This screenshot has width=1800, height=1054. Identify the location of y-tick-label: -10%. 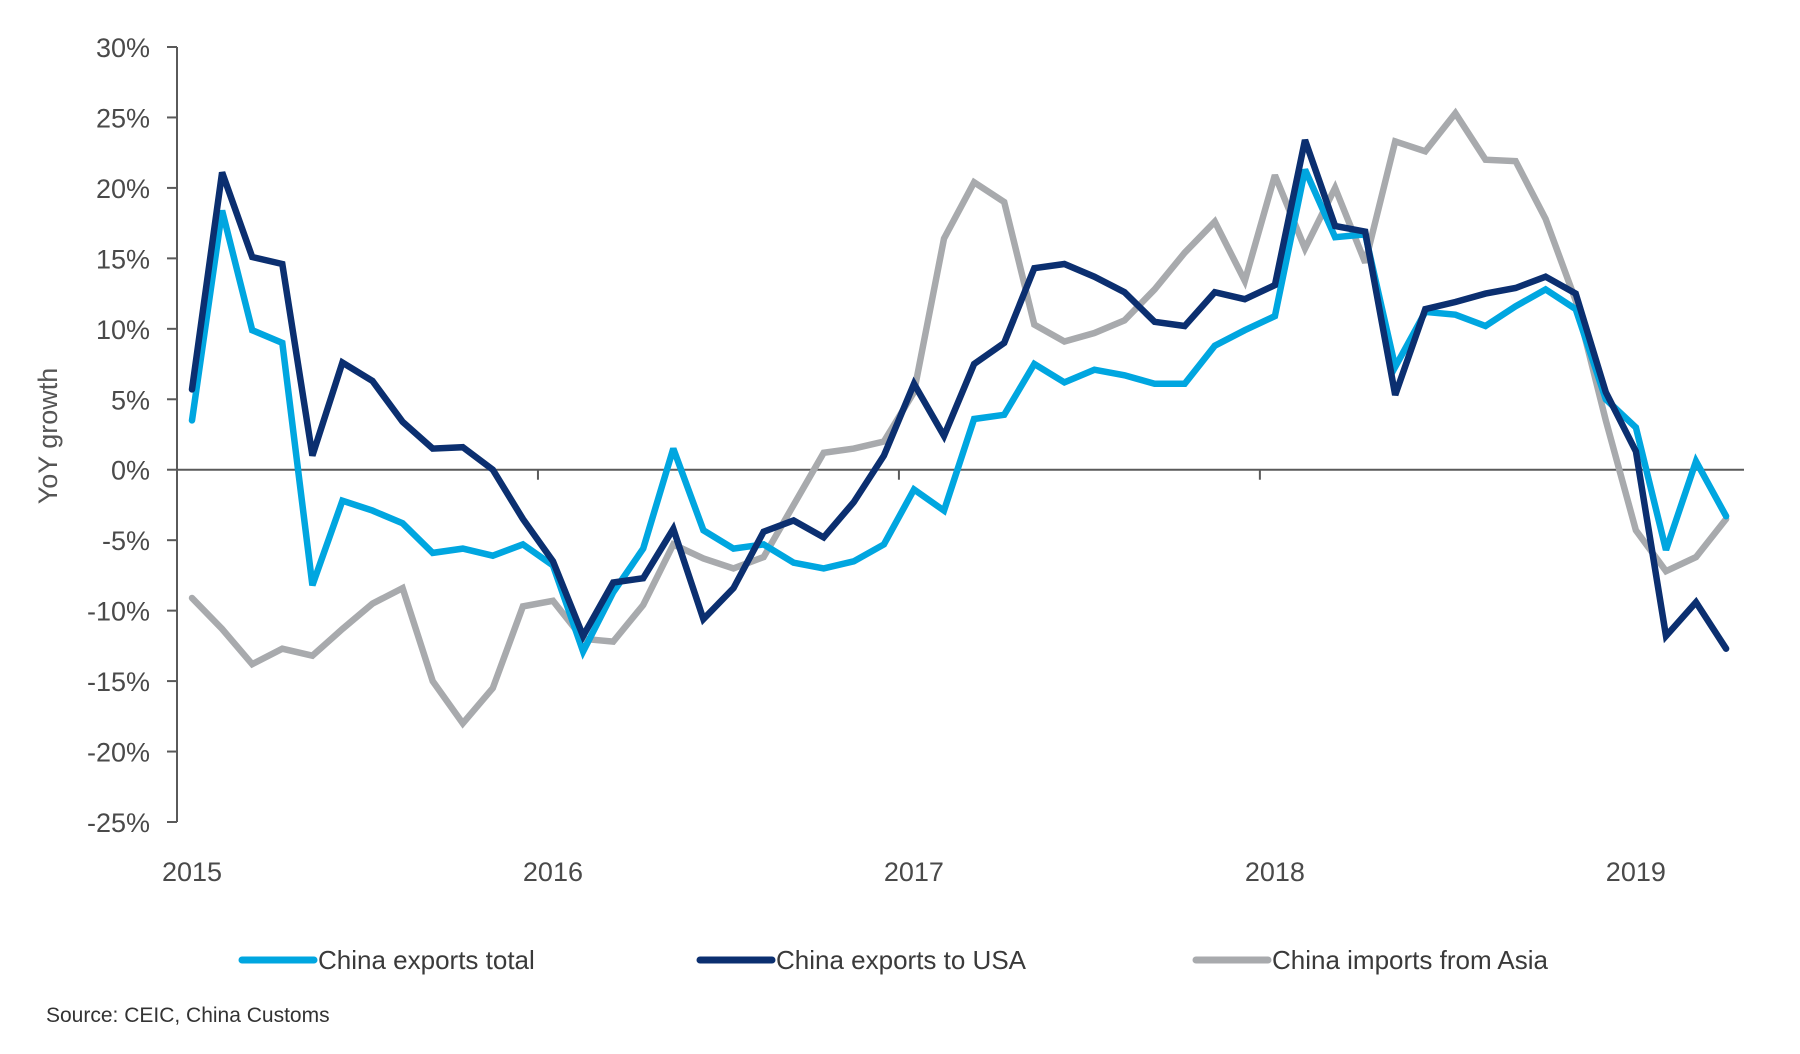
(118, 612).